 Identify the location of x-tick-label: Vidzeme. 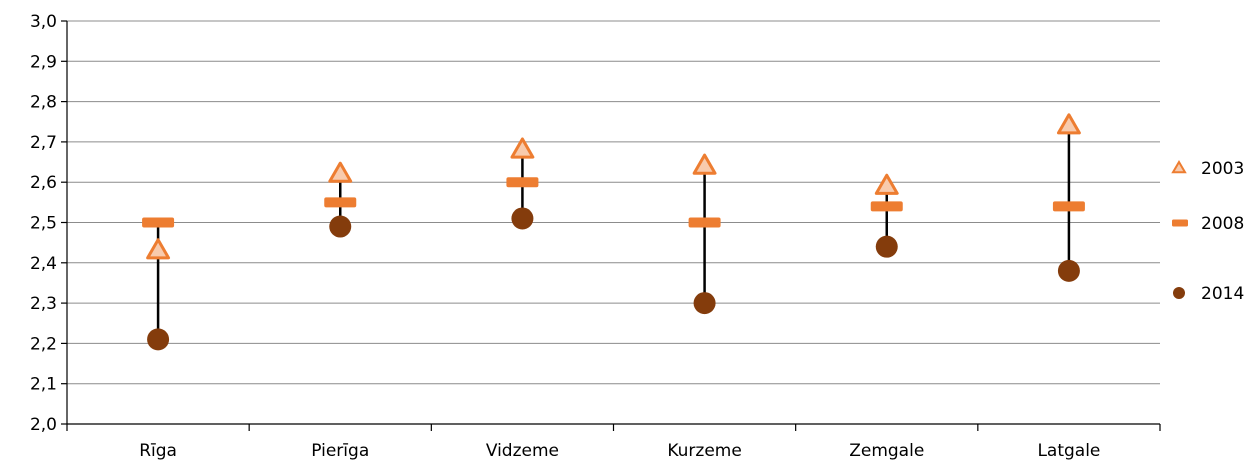
(522, 451).